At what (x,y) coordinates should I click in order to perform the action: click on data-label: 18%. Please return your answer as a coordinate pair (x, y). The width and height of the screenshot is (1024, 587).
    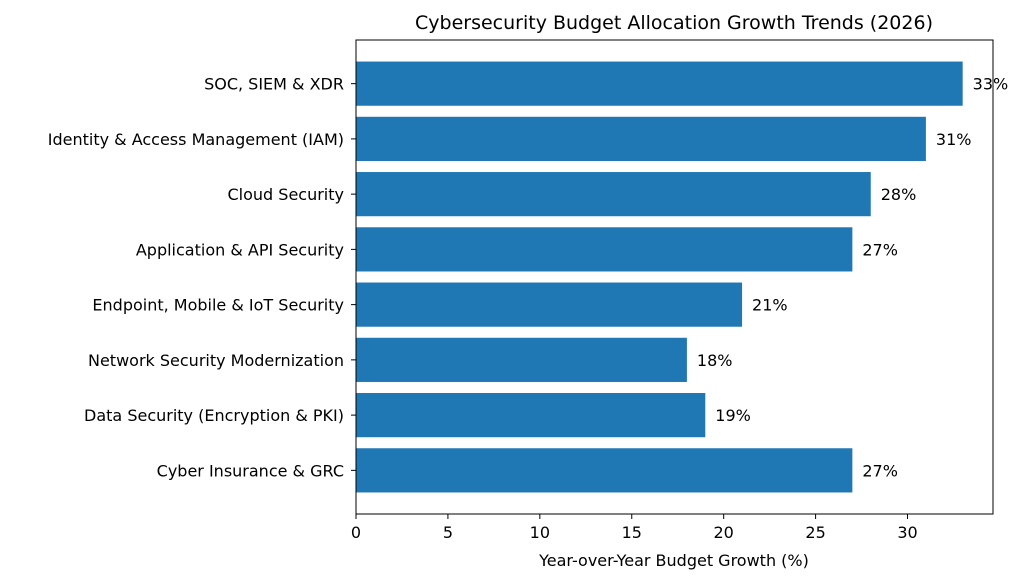
    Looking at the image, I should click on (715, 360).